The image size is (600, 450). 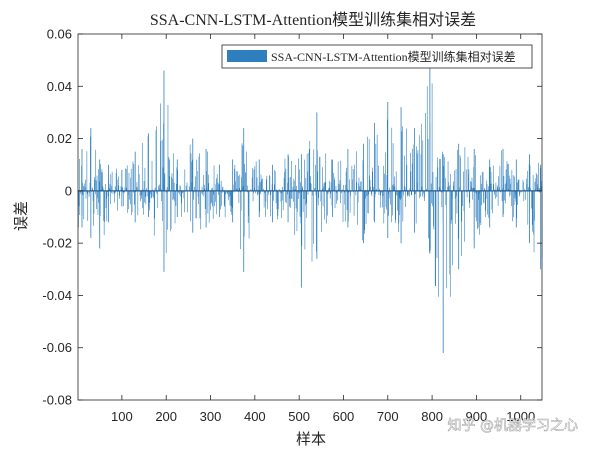 What do you see at coordinates (59, 34) in the screenshot?
I see `y-tick-label: 0.06` at bounding box center [59, 34].